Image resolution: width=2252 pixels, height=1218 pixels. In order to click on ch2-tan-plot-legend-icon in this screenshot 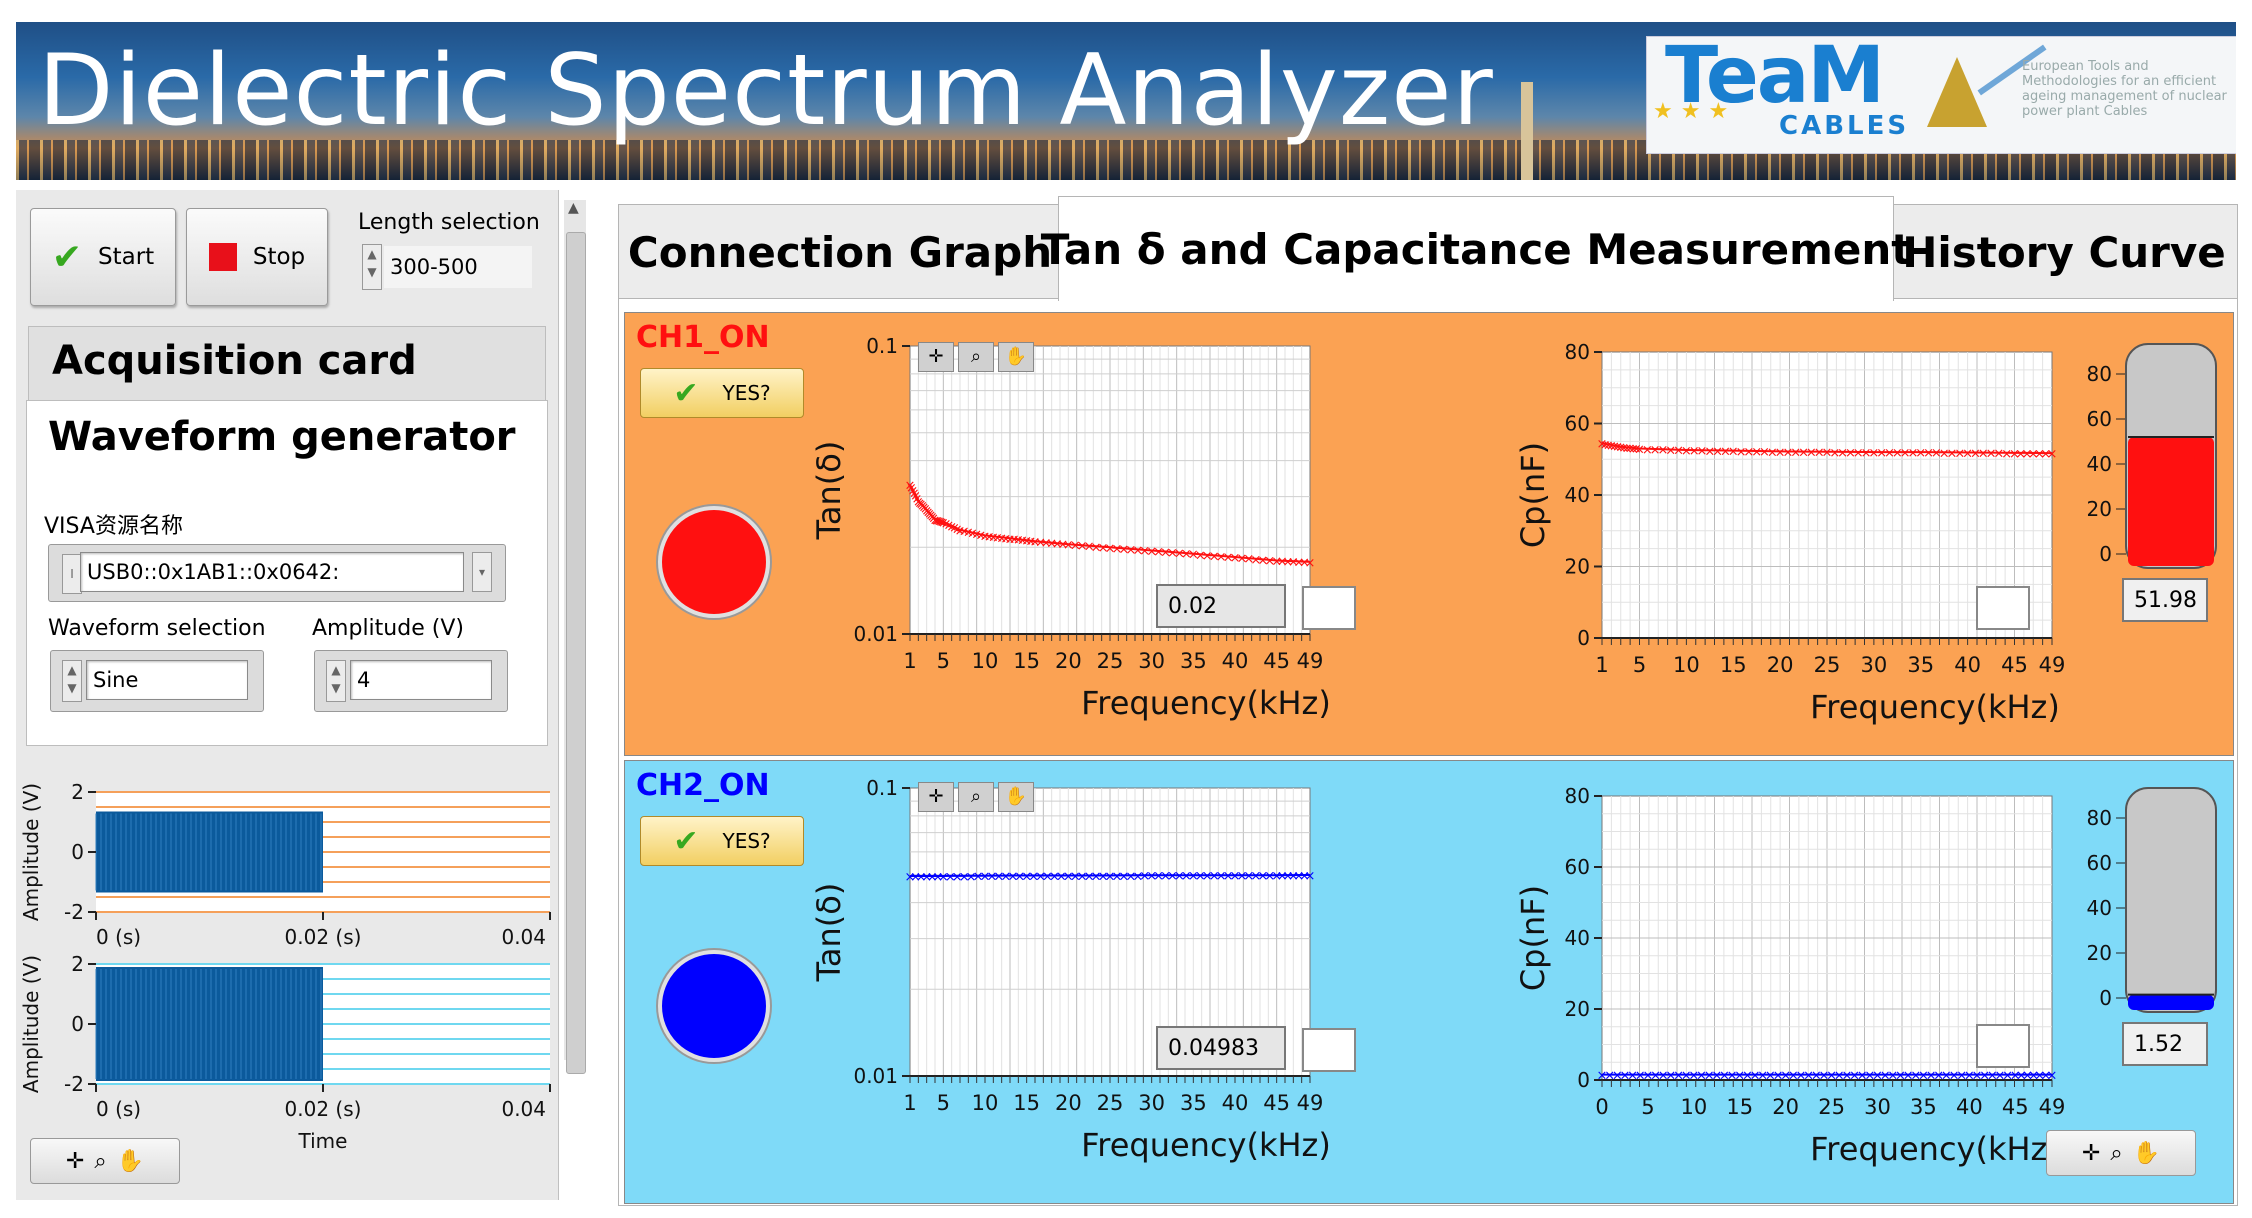, I will do `click(1329, 1050)`.